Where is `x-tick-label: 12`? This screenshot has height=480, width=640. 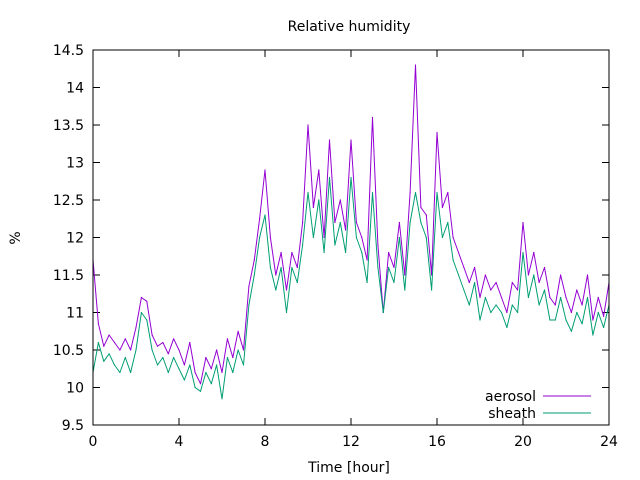
x-tick-label: 12 is located at coordinates (351, 442).